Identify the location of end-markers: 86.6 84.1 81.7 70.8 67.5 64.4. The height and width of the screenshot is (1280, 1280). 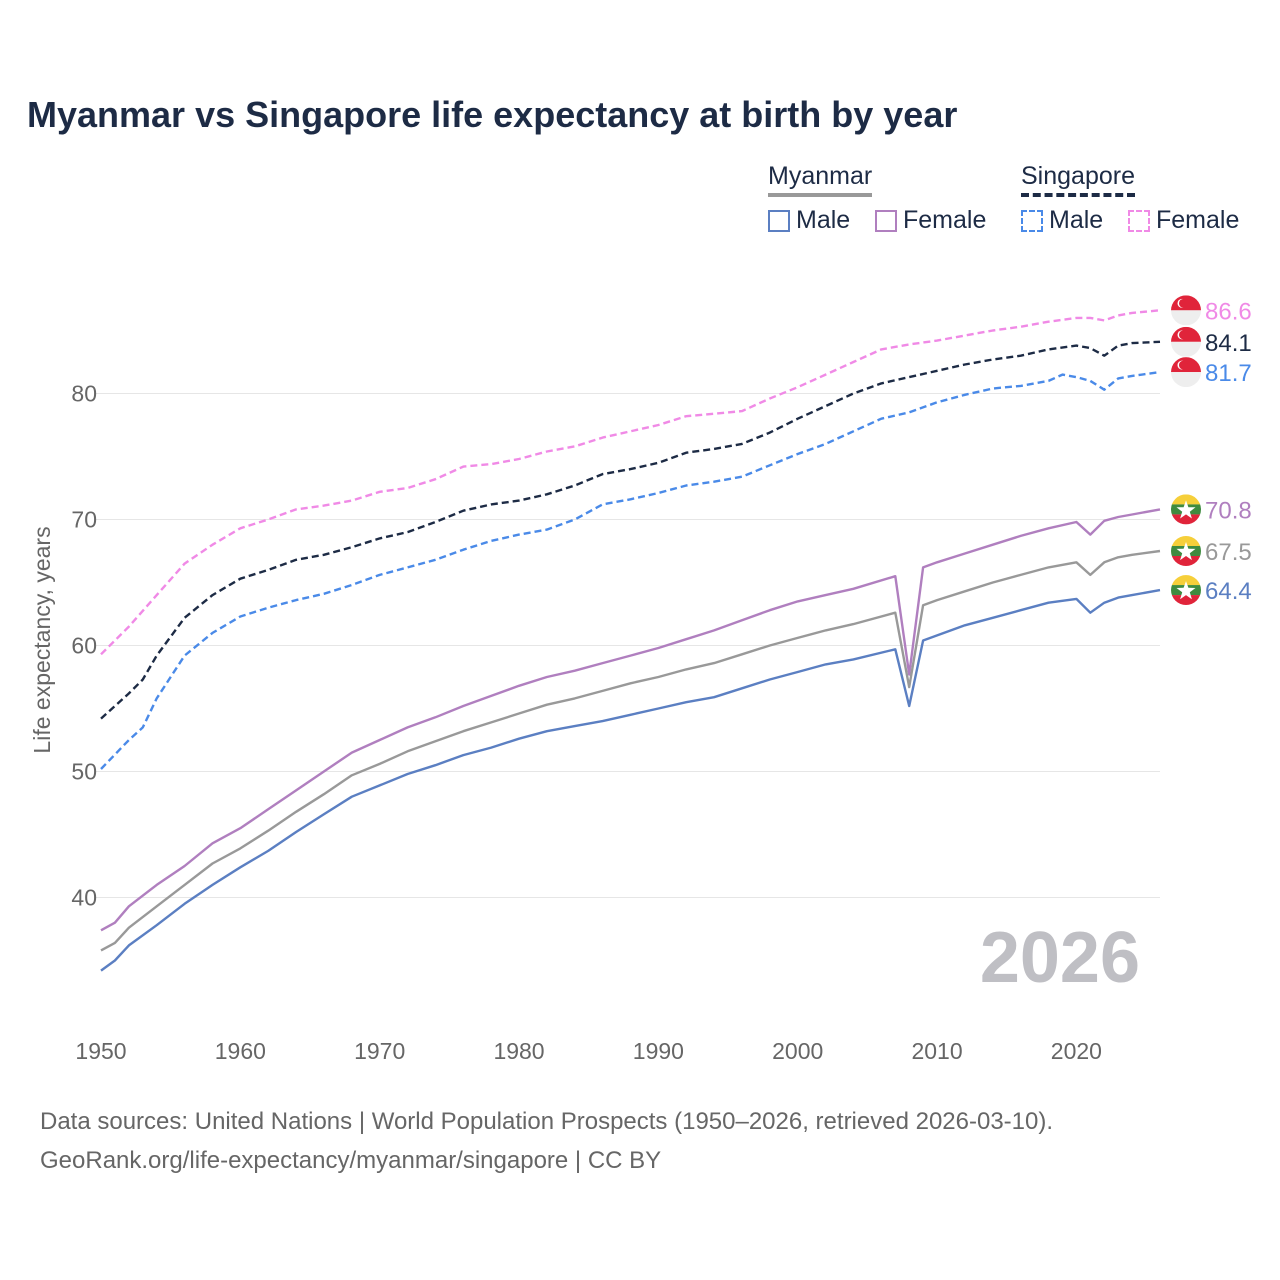
(1211, 450).